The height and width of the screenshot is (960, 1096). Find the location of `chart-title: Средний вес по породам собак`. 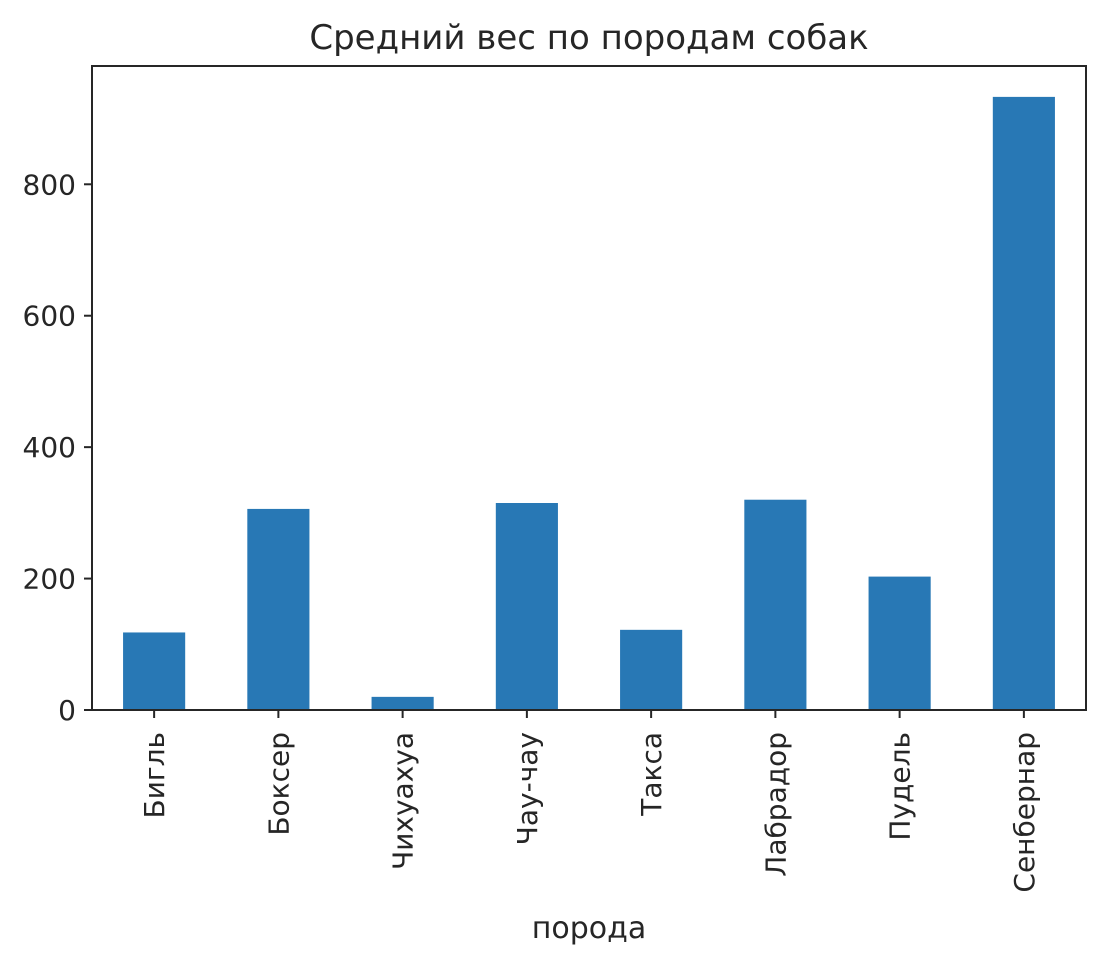

chart-title: Средний вес по породам собак is located at coordinates (588, 38).